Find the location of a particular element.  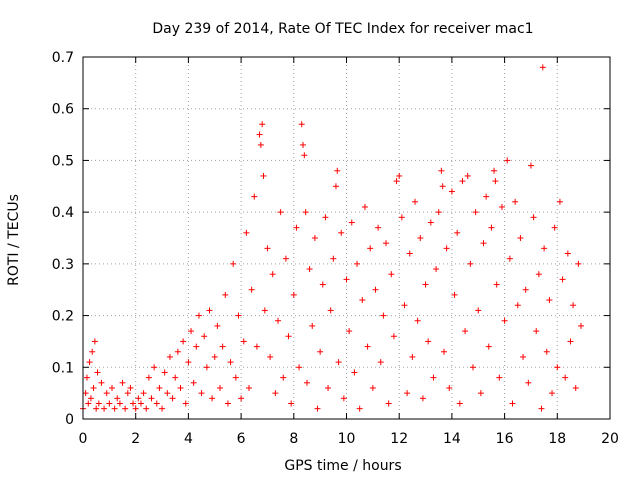

x-tick-label: 12 is located at coordinates (399, 439).